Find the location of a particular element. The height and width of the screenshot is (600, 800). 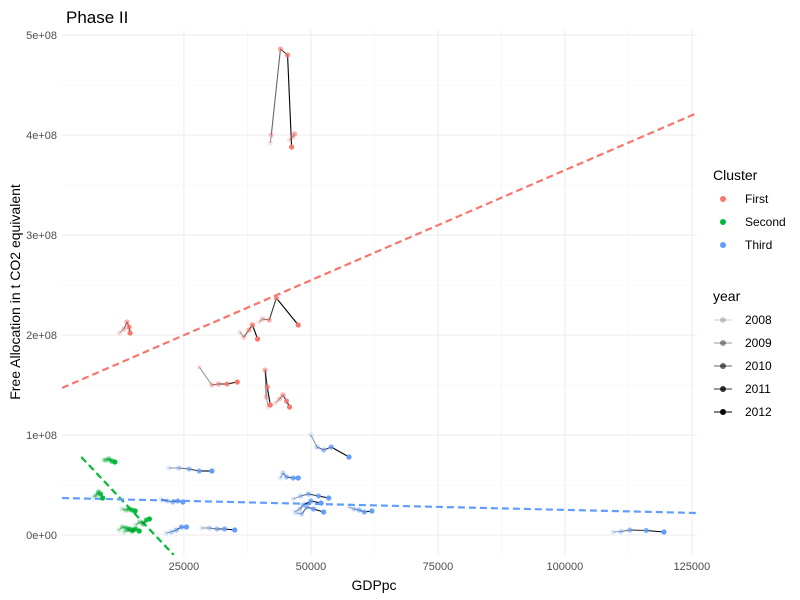

legend-label-2012: 2012 is located at coordinates (758, 412).